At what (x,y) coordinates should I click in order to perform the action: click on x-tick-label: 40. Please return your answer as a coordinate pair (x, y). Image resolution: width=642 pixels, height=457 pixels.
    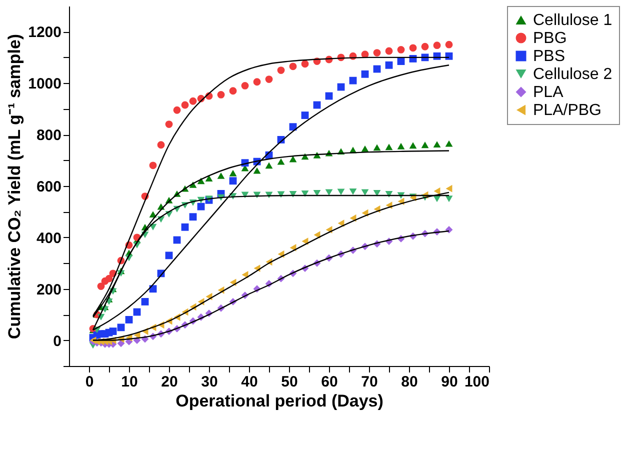
    Looking at the image, I should click on (249, 382).